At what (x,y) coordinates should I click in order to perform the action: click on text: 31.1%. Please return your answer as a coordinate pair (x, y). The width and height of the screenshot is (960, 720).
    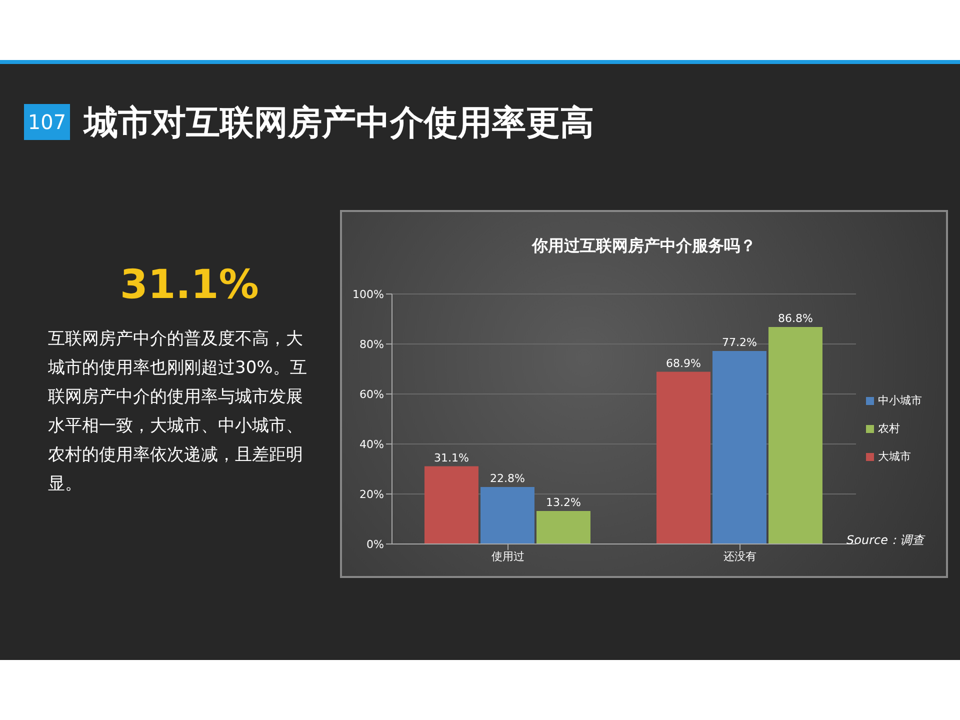
    Looking at the image, I should click on (189, 285).